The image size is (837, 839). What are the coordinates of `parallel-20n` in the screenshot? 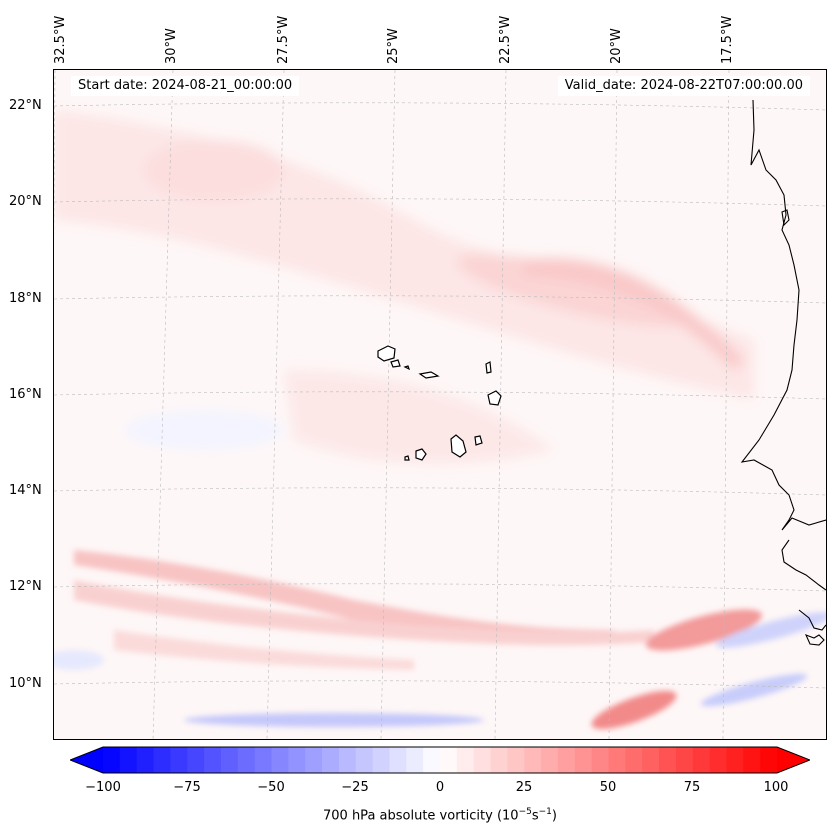 It's located at (440, 202).